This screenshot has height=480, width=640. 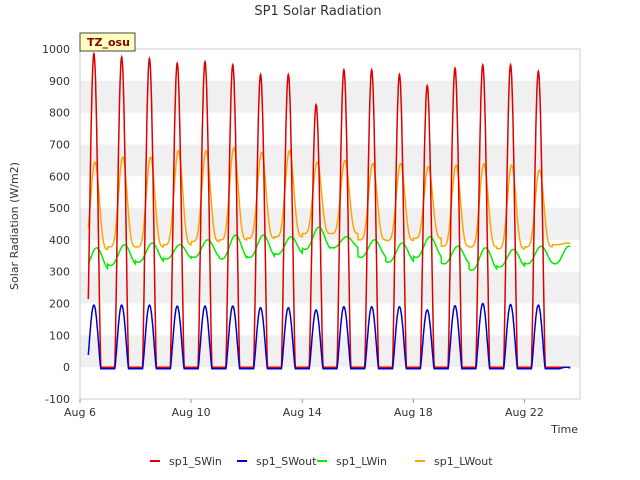 What do you see at coordinates (59, 176) in the screenshot?
I see `y-tick-label: 600` at bounding box center [59, 176].